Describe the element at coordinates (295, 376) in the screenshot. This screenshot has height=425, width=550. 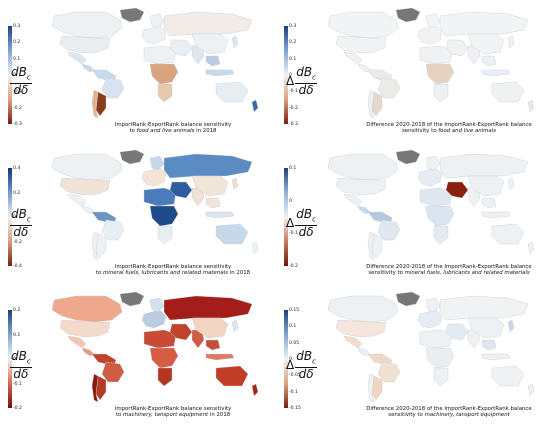
I see `colorbar-tick-label: -0.05` at that location.